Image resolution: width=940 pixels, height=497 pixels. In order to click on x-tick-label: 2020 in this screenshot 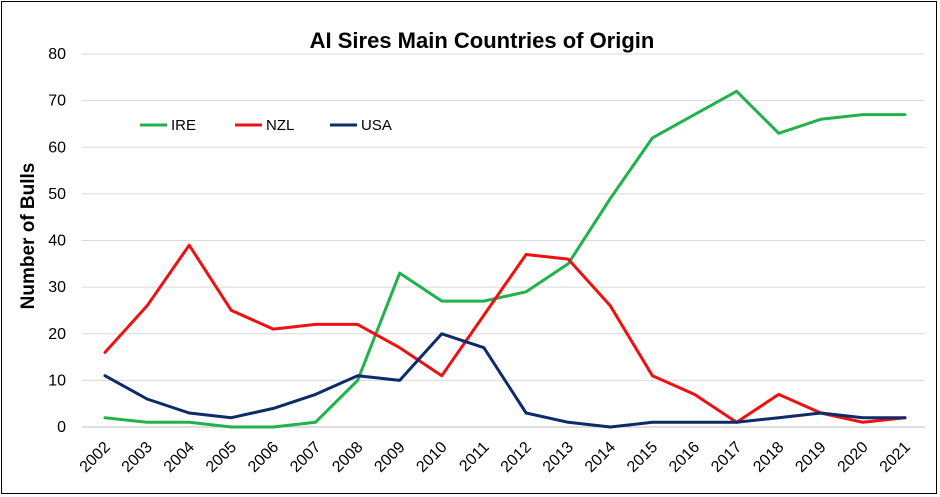, I will do `click(853, 457)`.